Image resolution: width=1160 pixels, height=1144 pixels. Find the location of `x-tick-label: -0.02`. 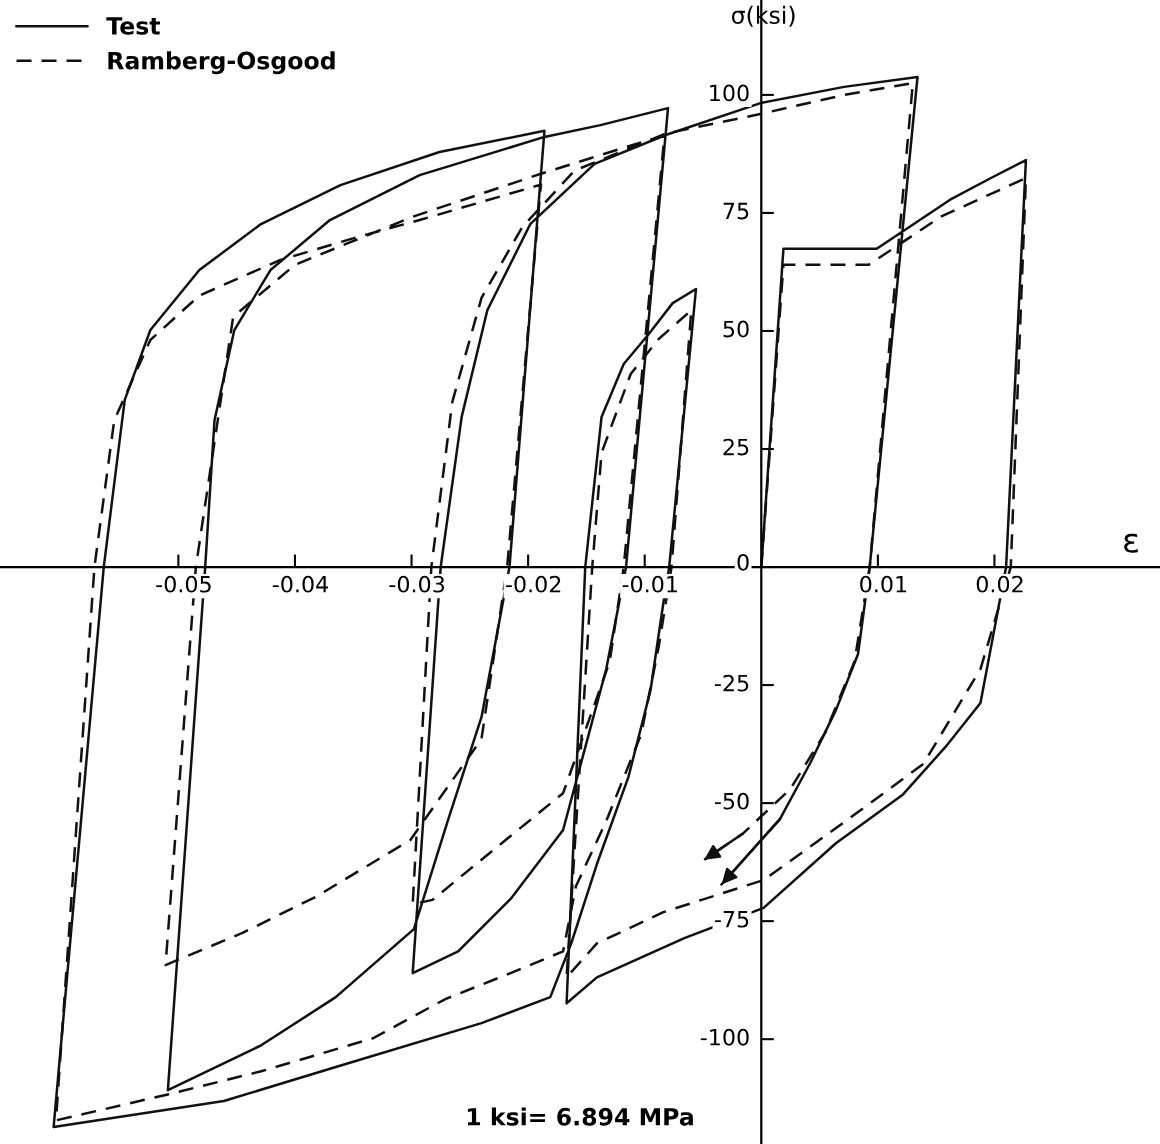

x-tick-label: -0.02 is located at coordinates (533, 584).